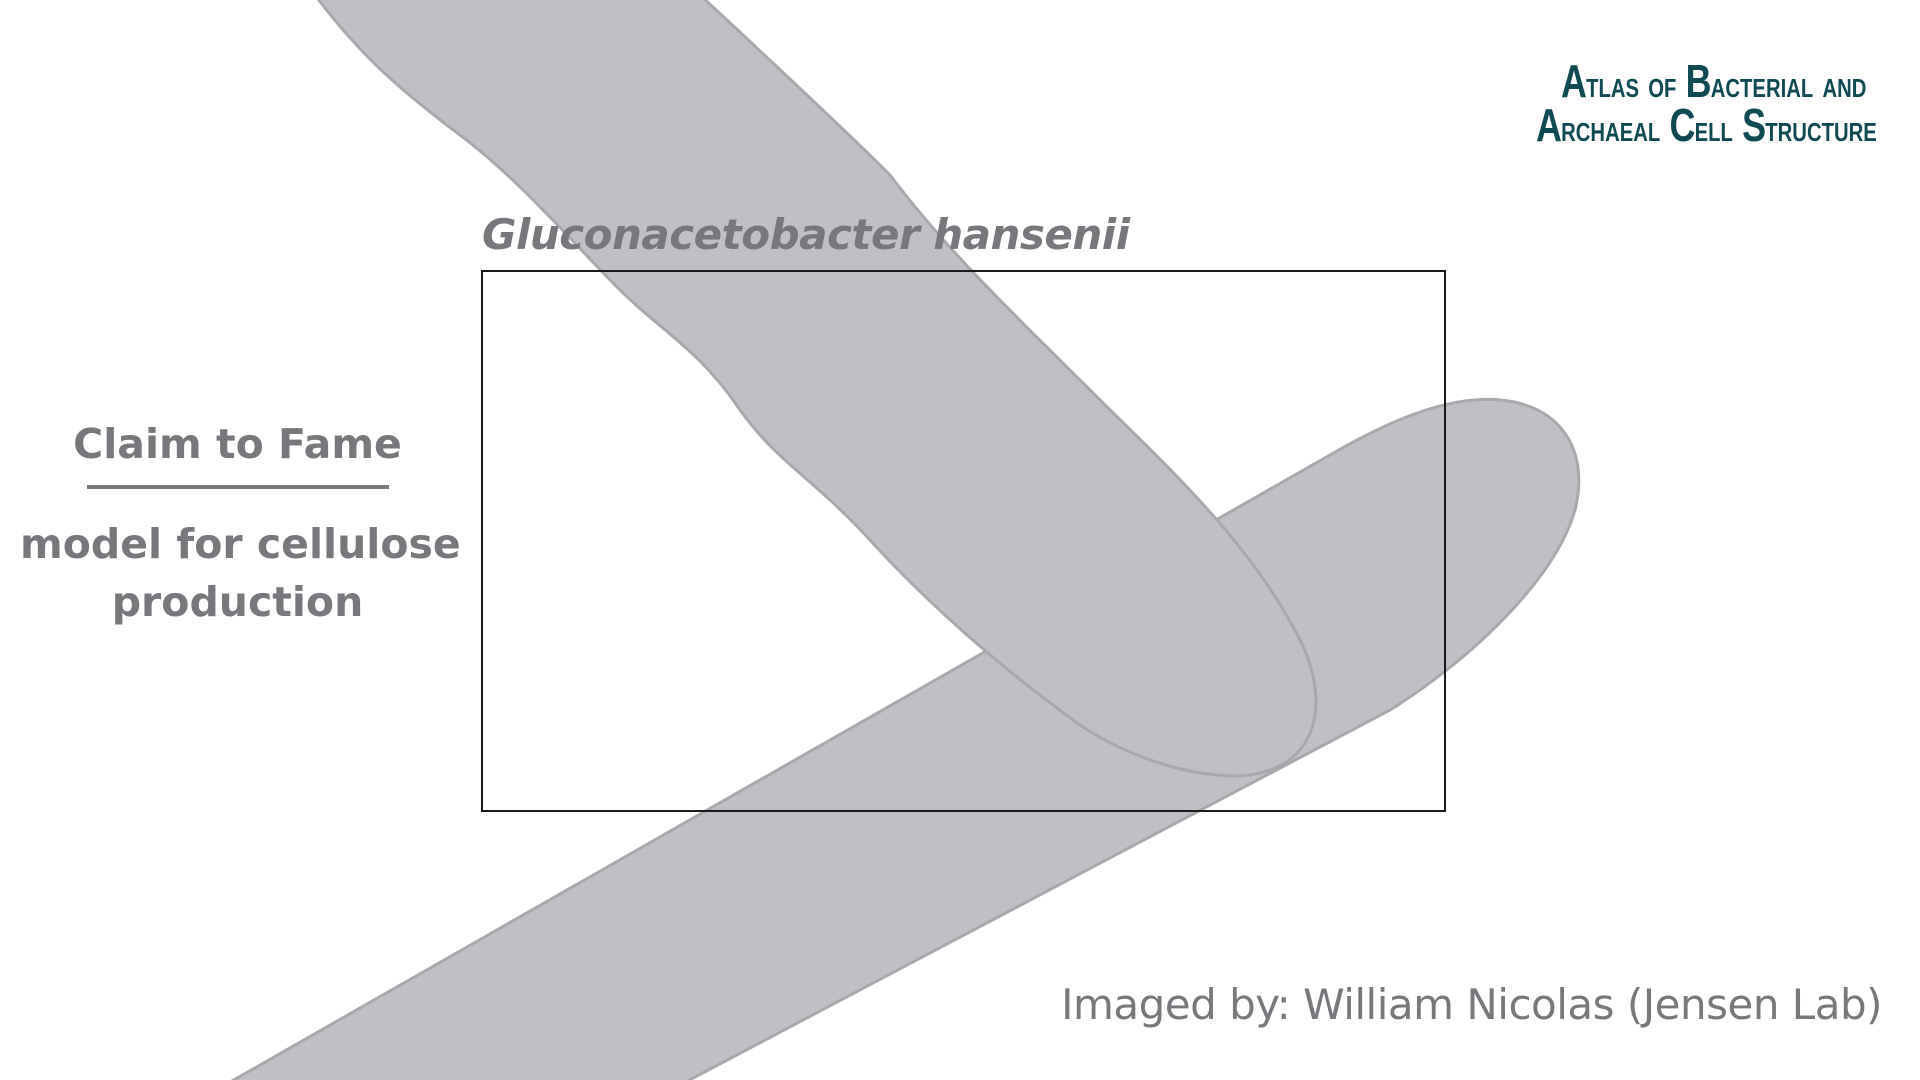  I want to click on species-title: Gluconacetobacter hansenii, so click(806, 234).